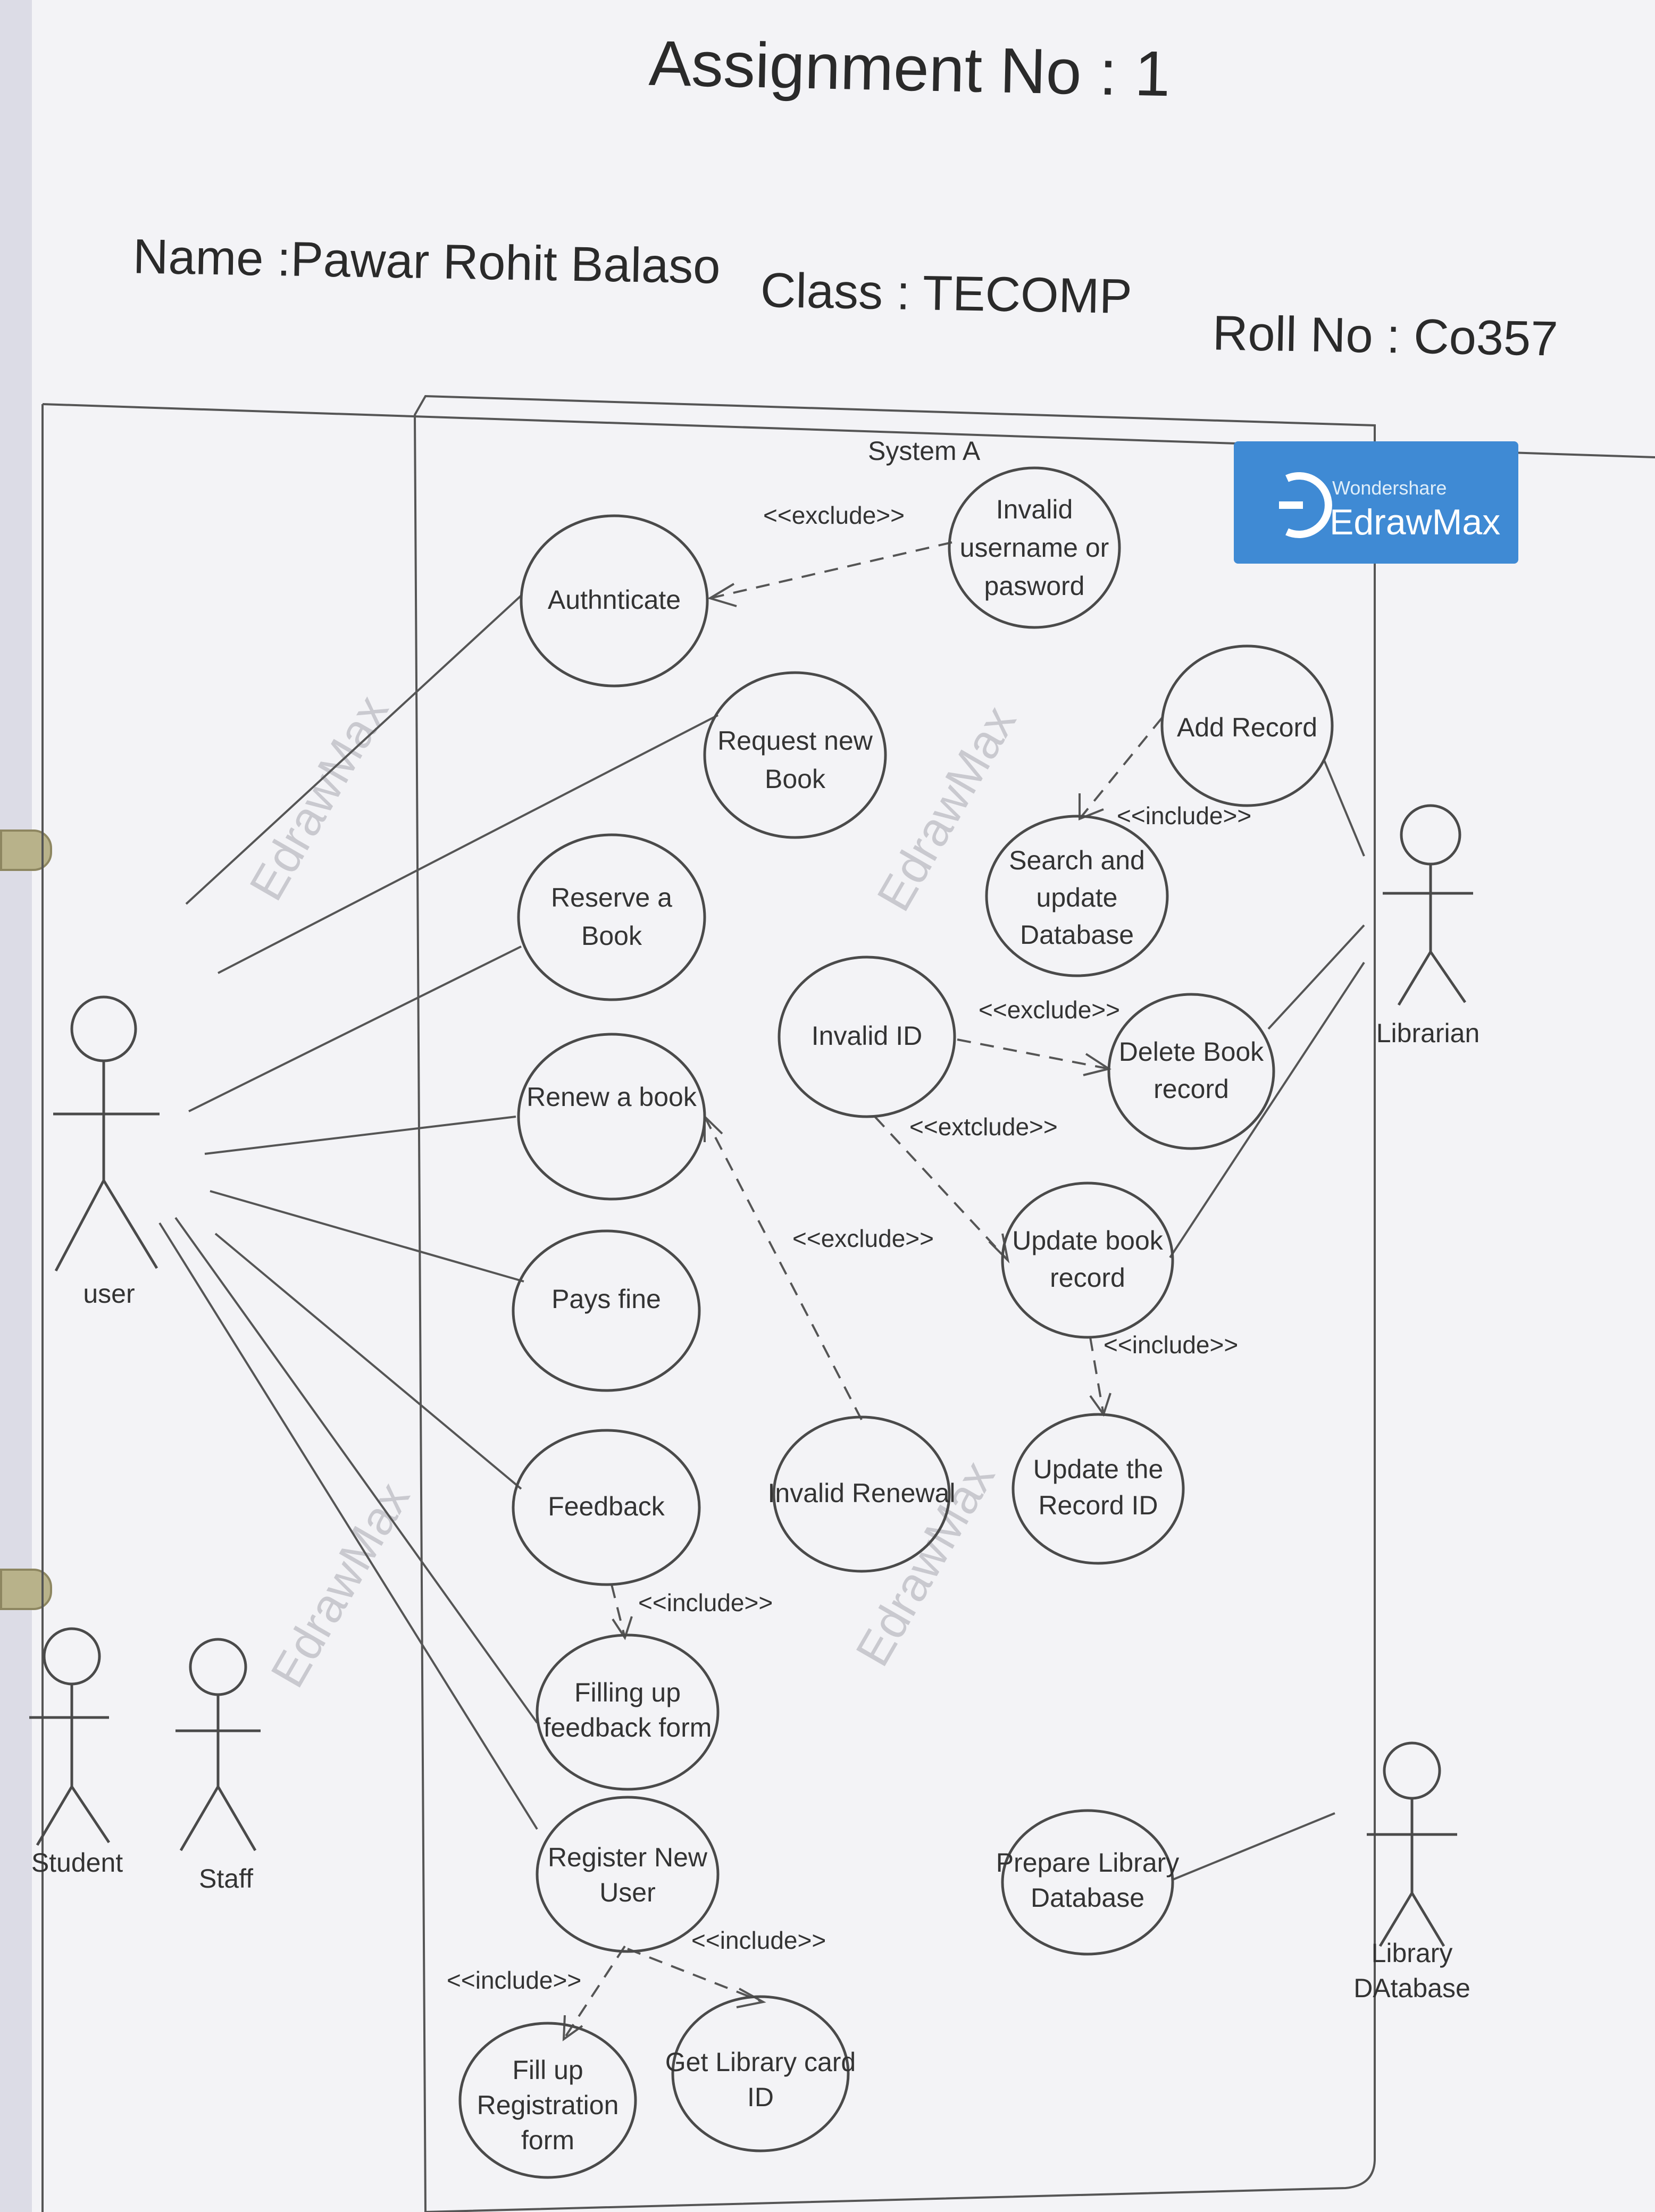  I want to click on use-case-feedback: Feedback, so click(606, 1507).